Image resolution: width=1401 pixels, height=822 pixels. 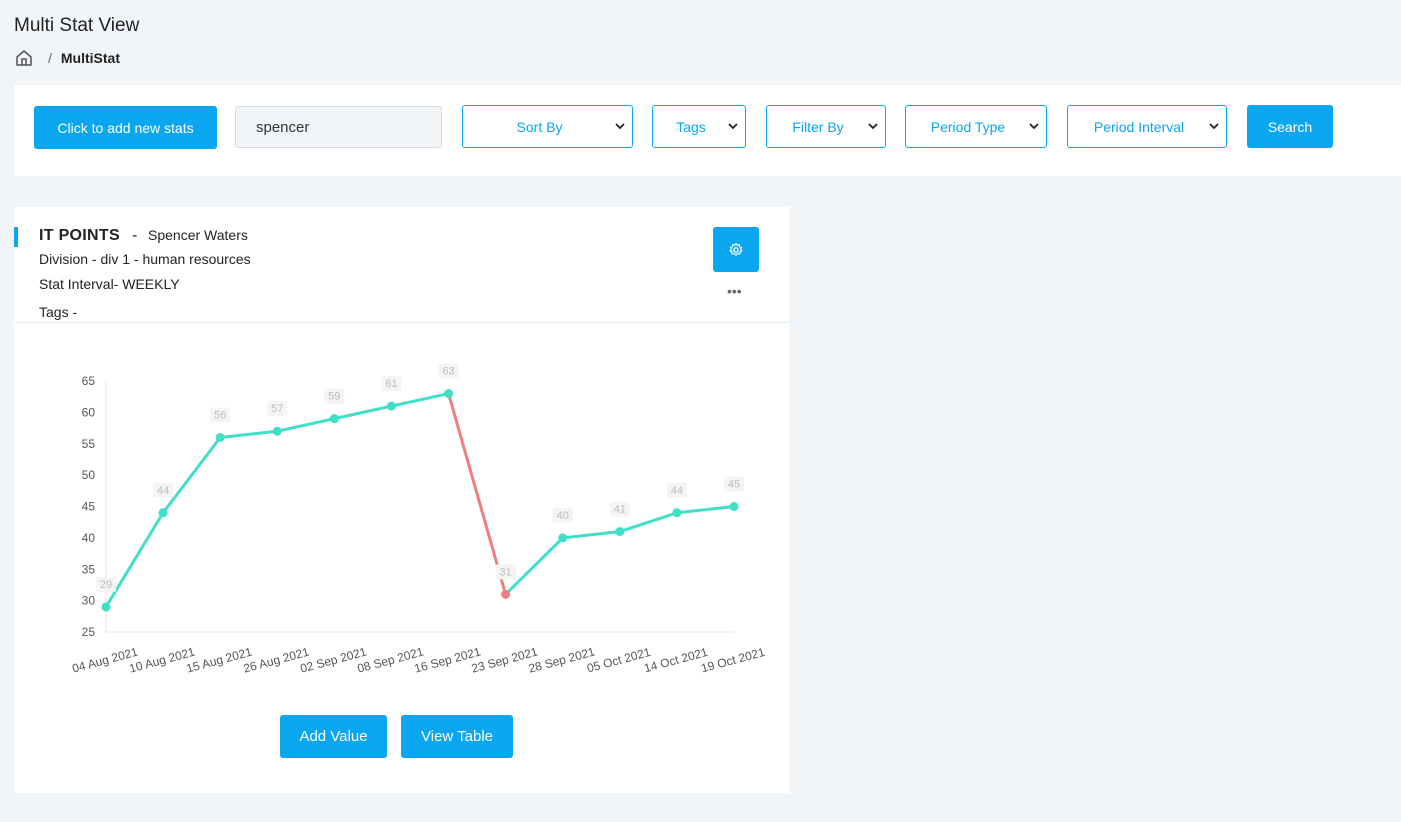 I want to click on sort-by-label: Sort By, so click(x=539, y=126).